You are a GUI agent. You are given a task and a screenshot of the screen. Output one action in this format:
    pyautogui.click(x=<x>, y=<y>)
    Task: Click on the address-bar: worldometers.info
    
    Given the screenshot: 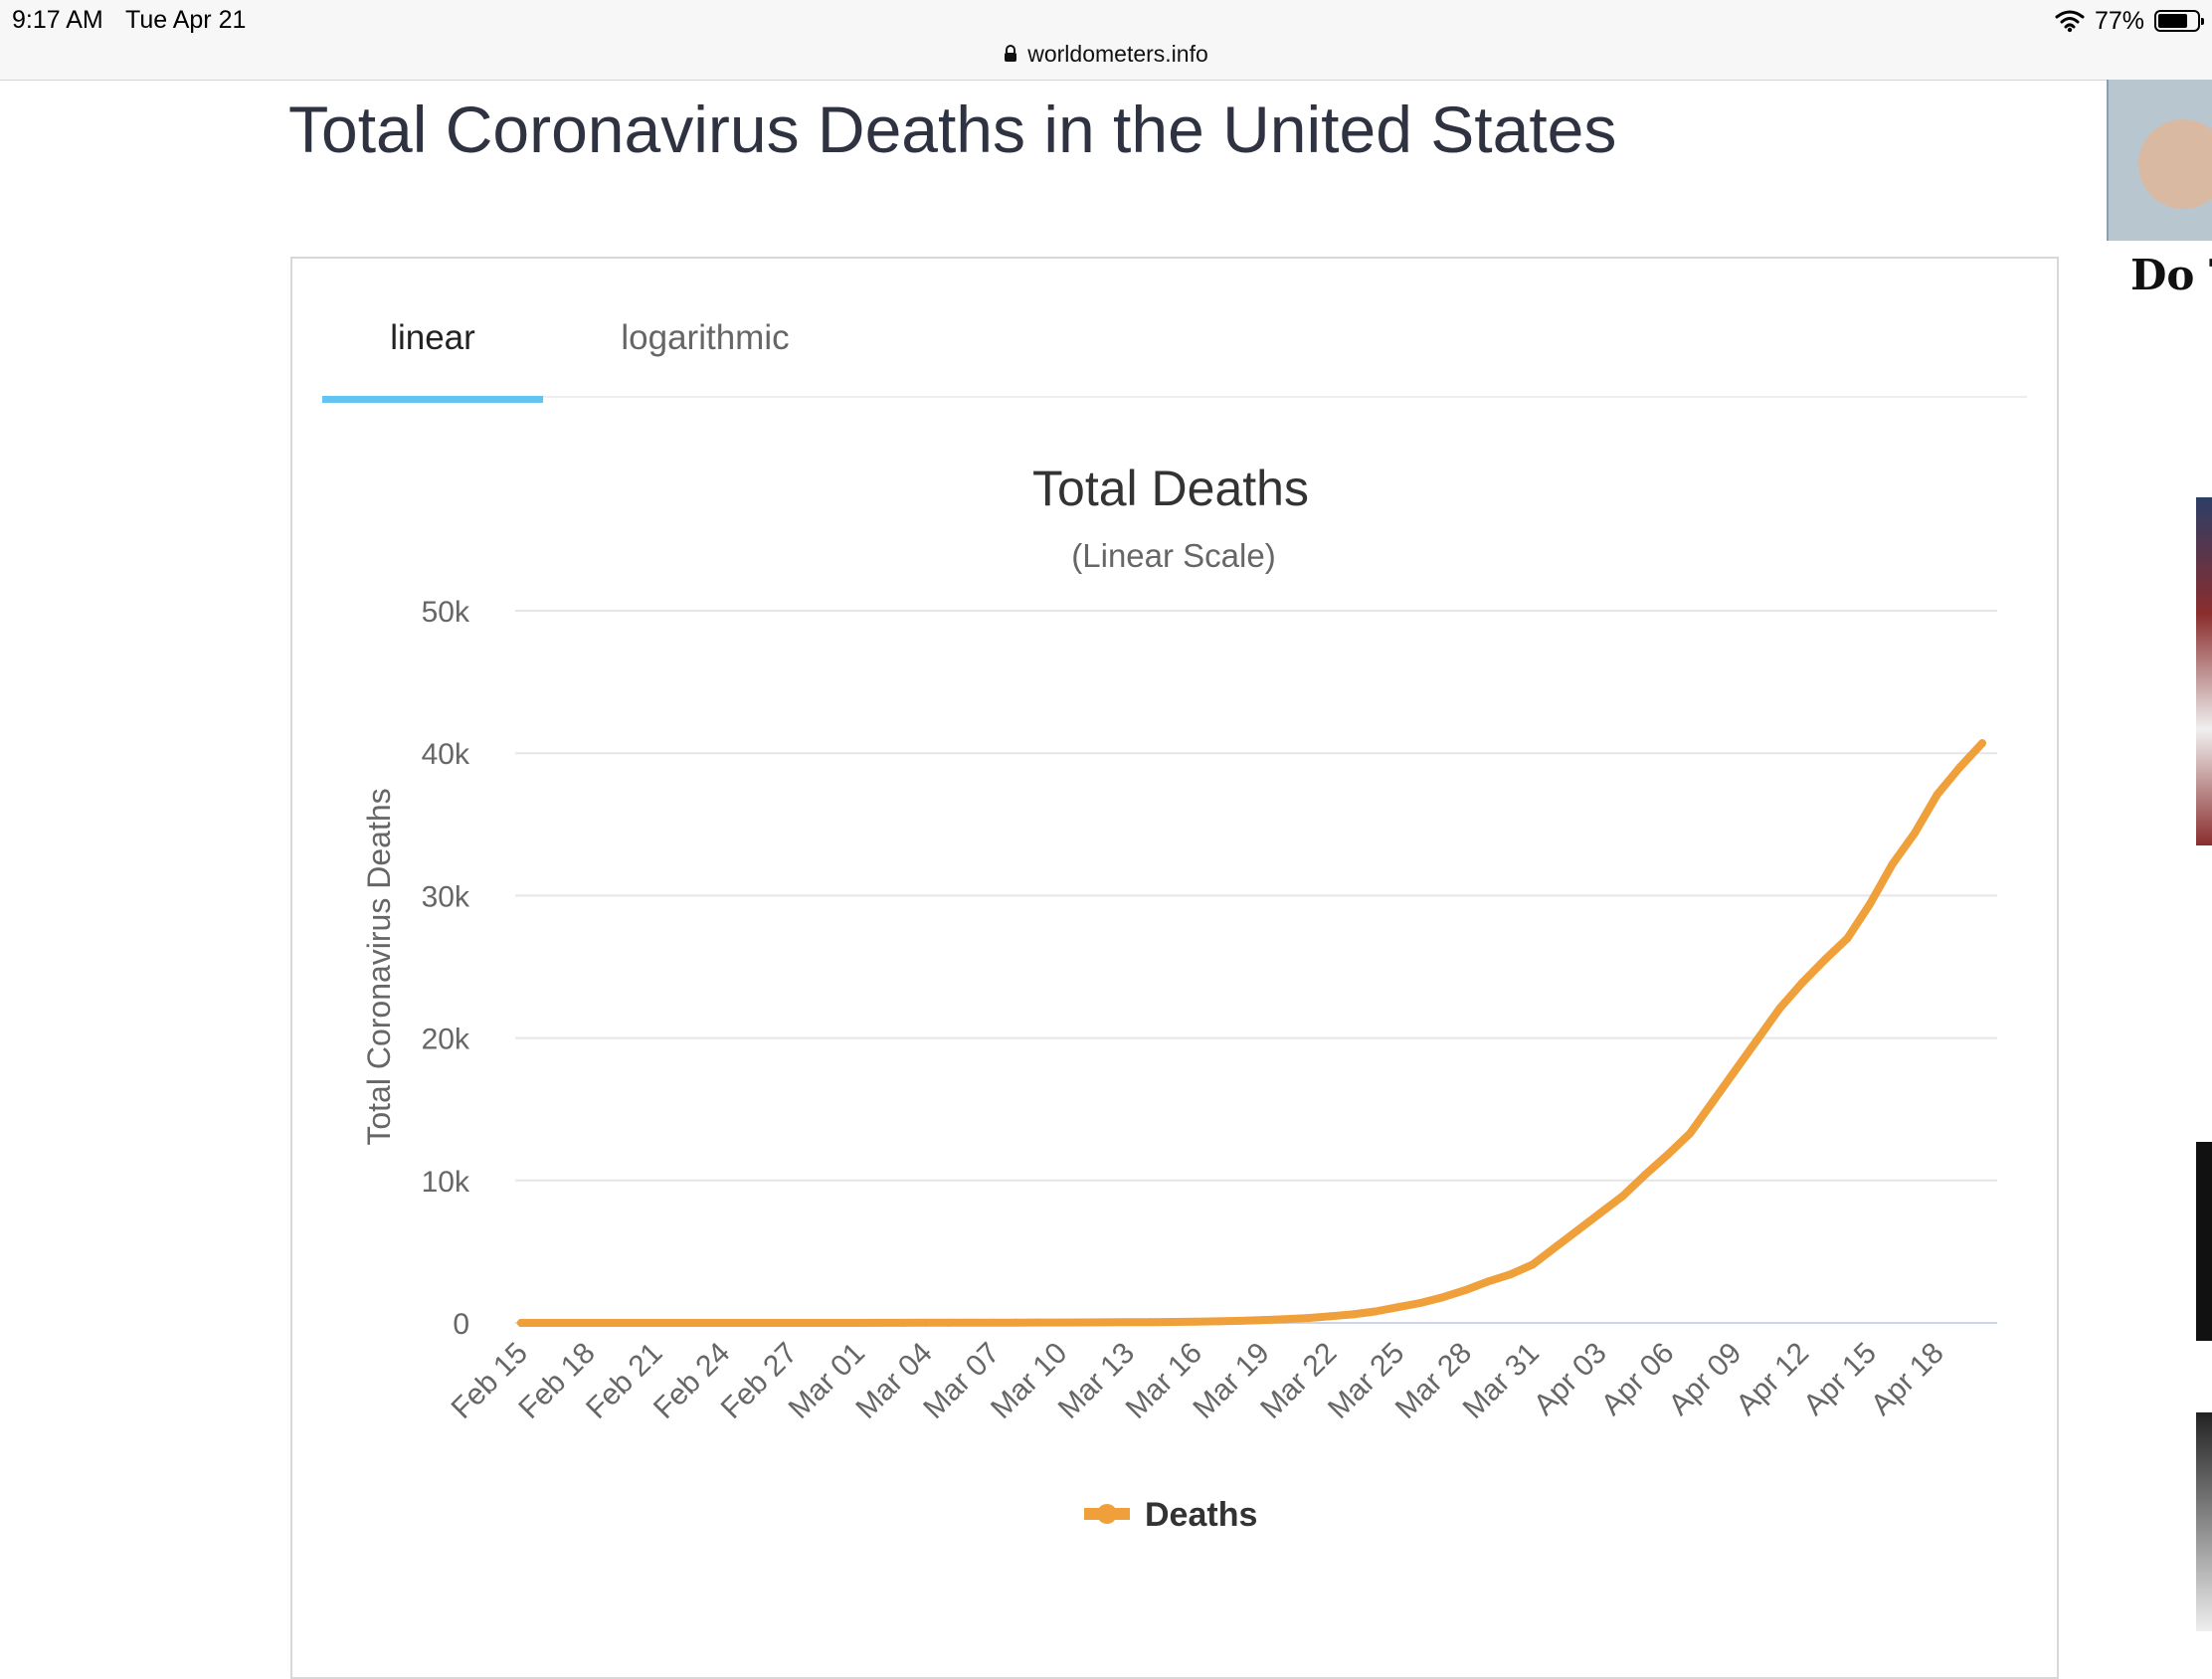 What is the action you would take?
    pyautogui.click(x=1106, y=54)
    